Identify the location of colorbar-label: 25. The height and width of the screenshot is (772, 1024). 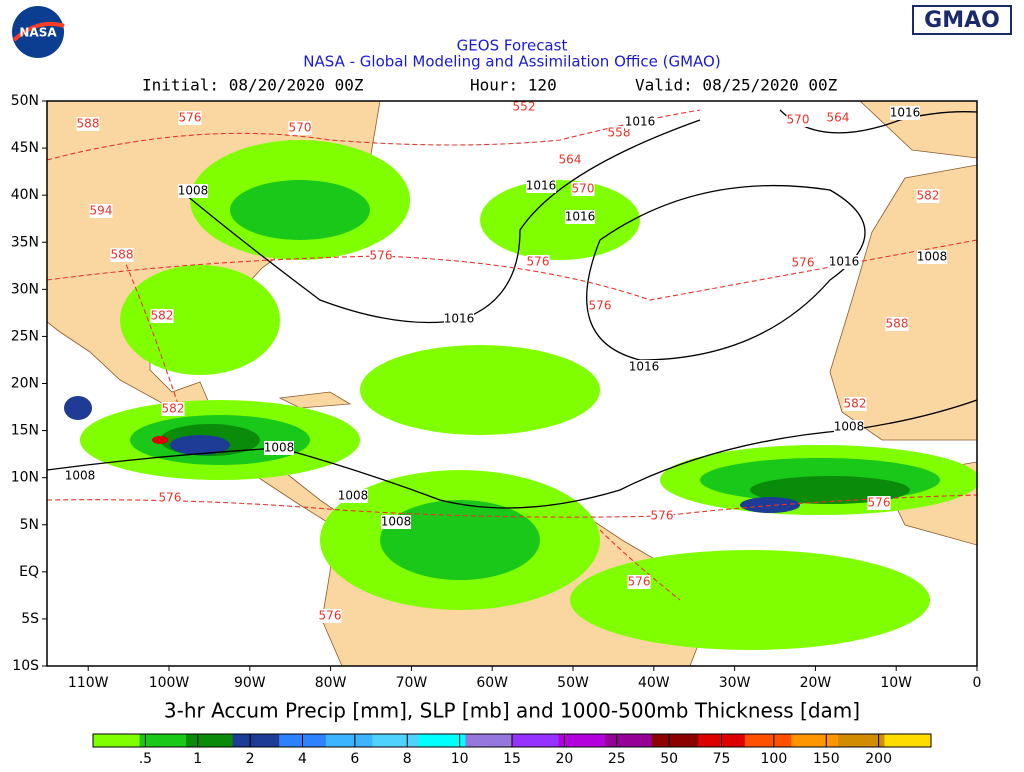
(617, 759).